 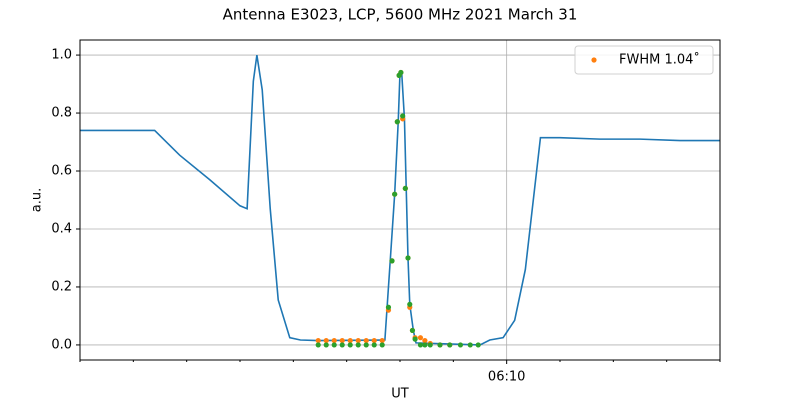 I want to click on legend-marker, so click(x=594, y=60).